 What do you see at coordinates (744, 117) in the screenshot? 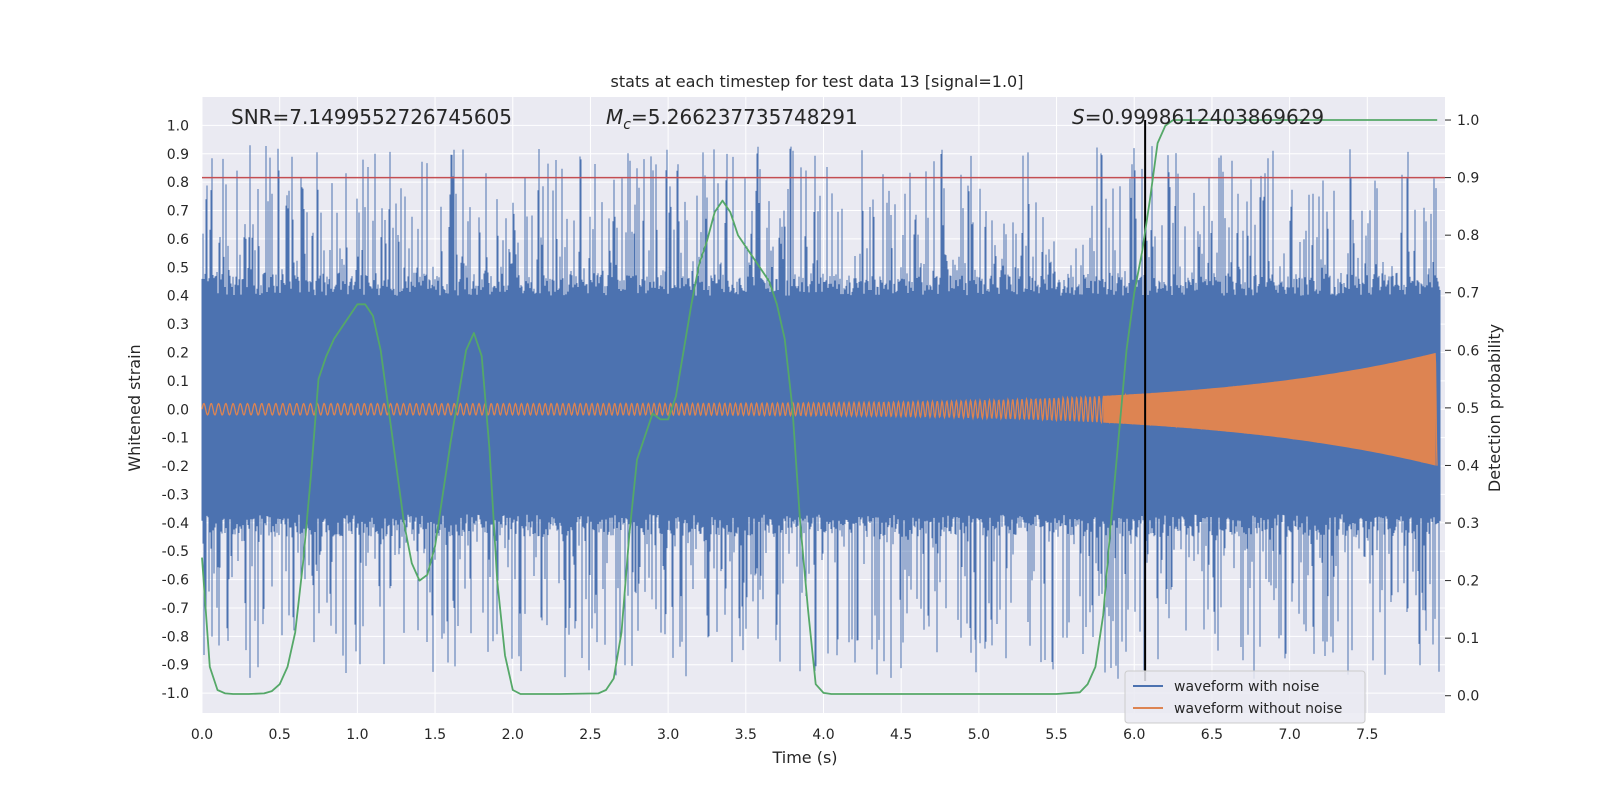
I see `chirp-mass-value: =5.266237735748291` at bounding box center [744, 117].